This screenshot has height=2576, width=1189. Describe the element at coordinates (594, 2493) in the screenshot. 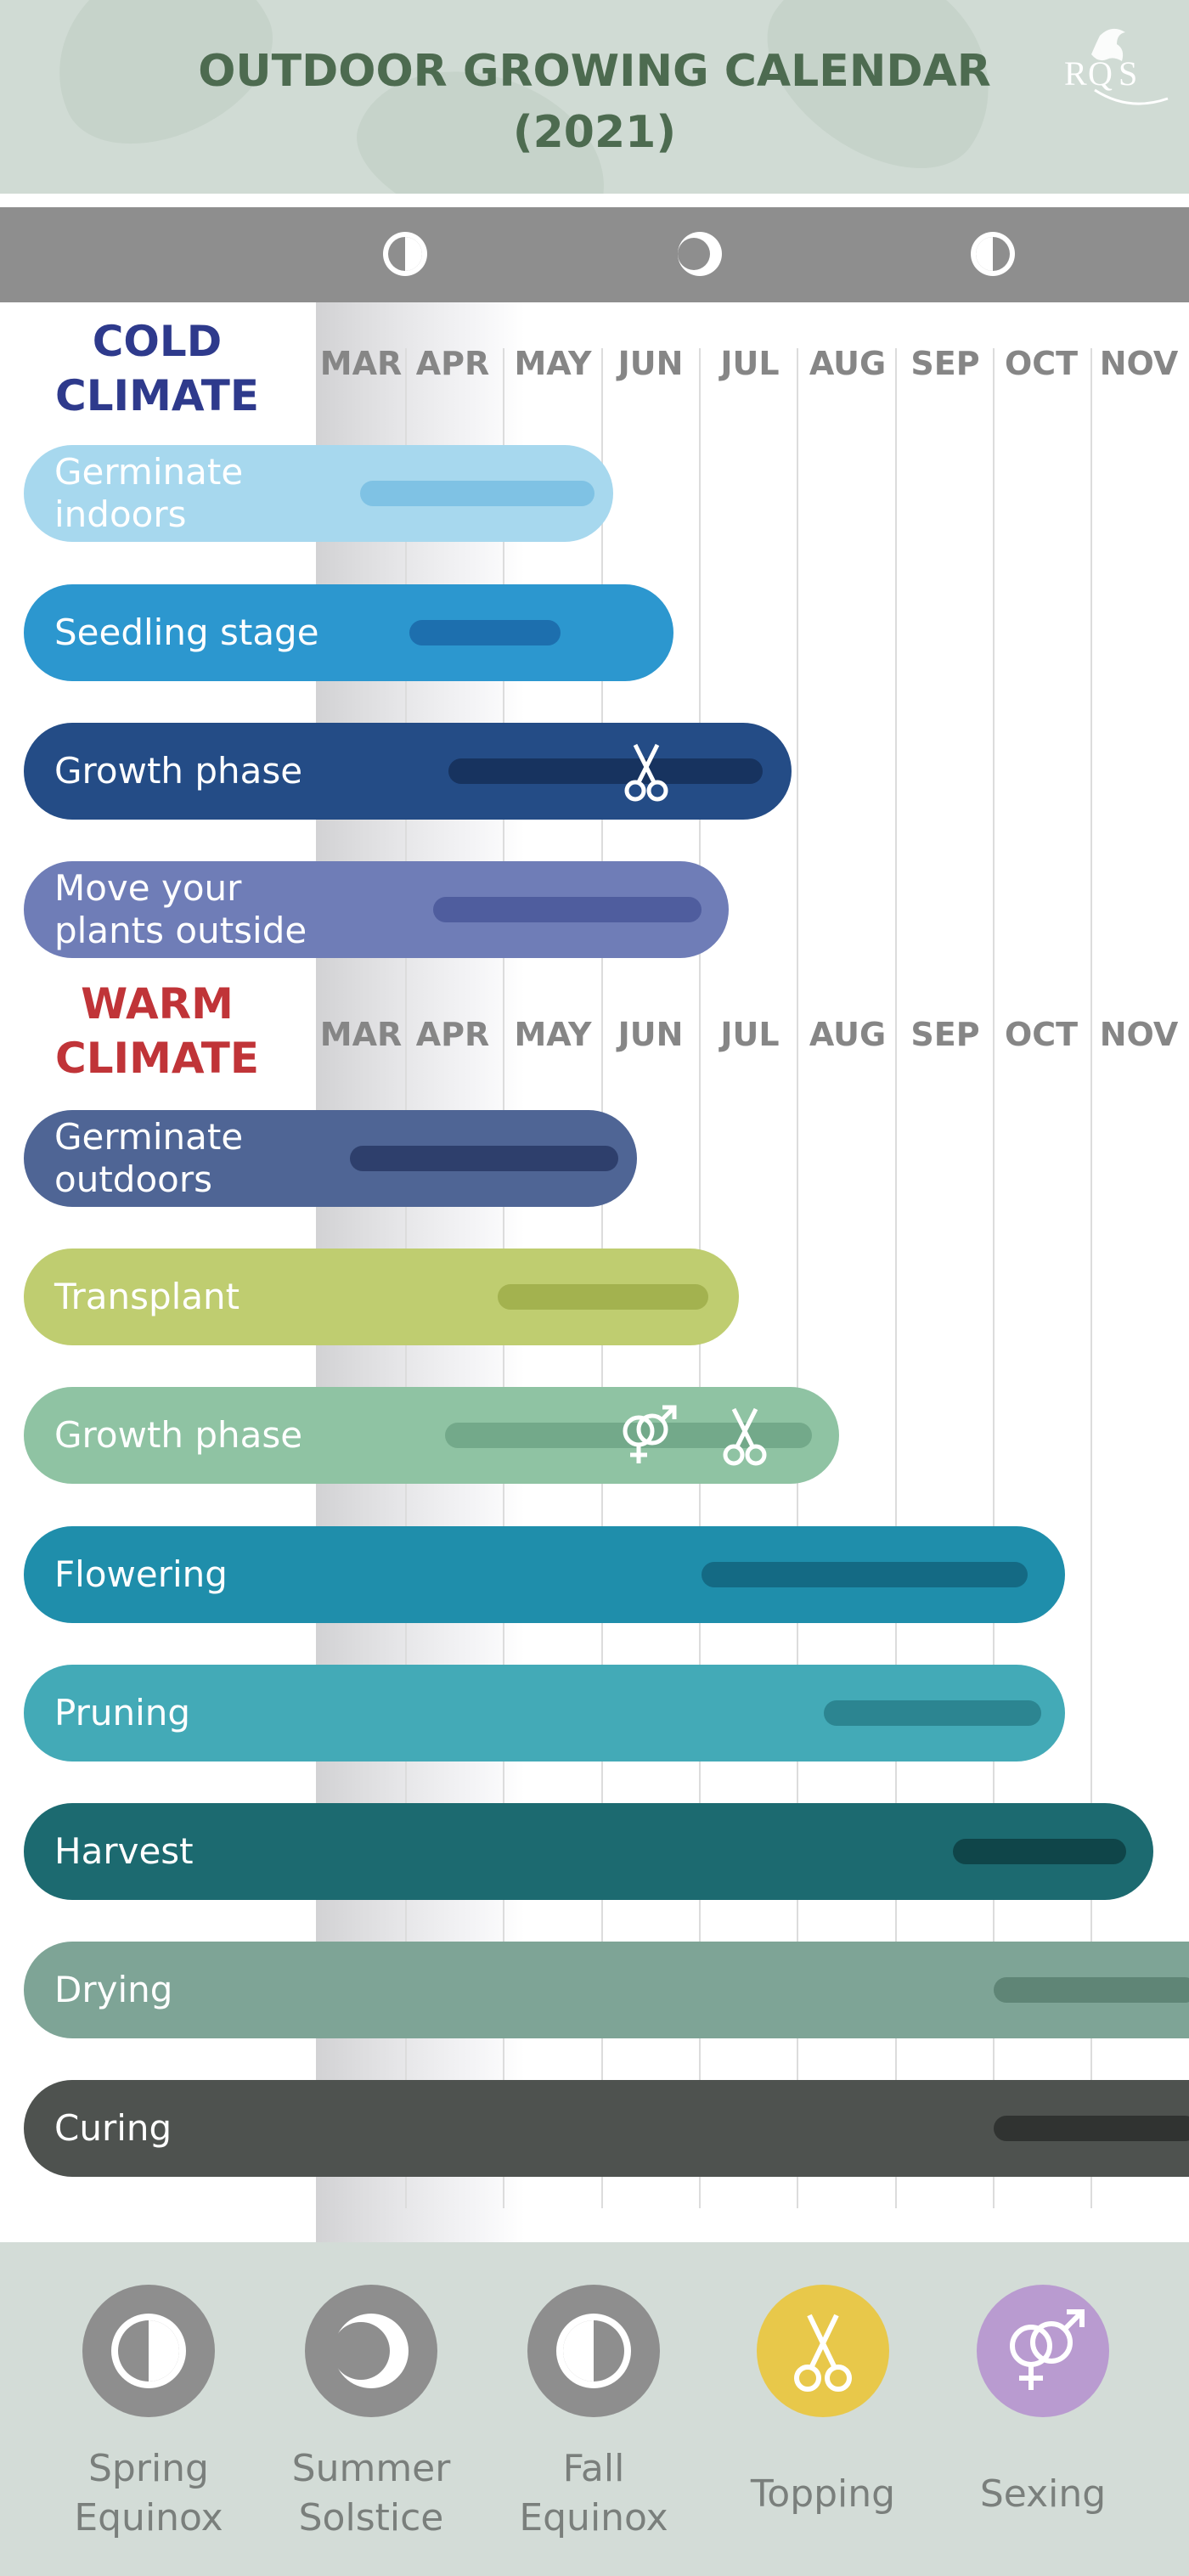

I see `legend-label: Fall Equinox` at that location.